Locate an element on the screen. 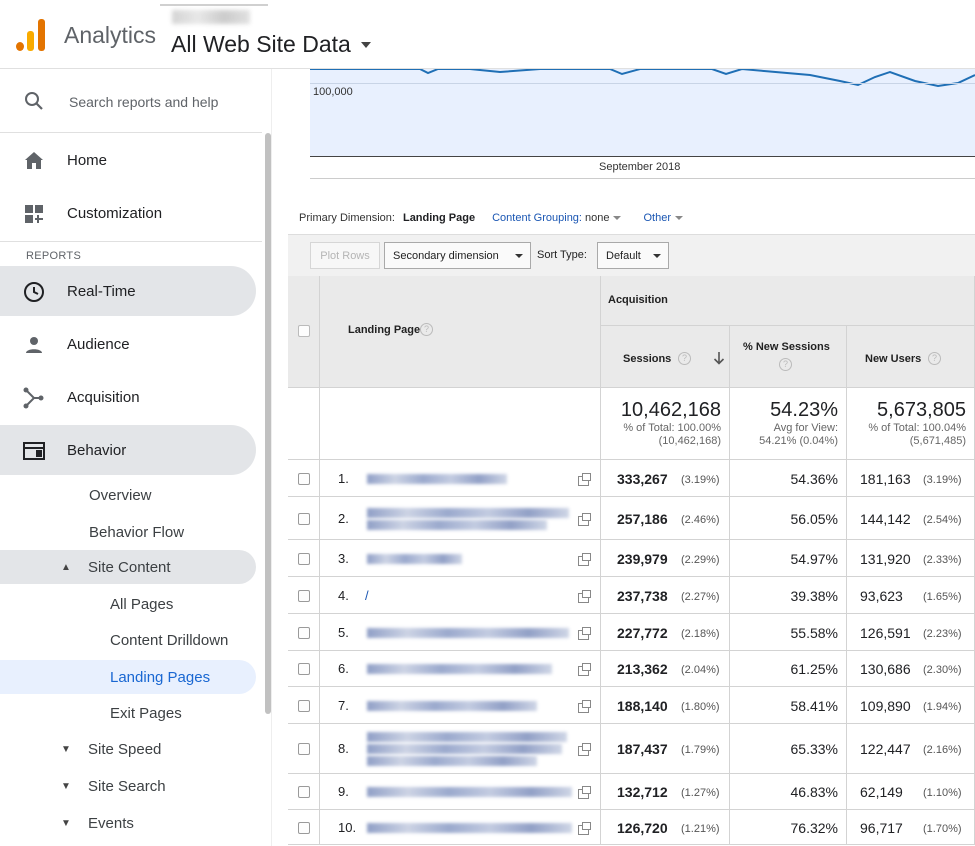  sidebar-item-real-time: Real-Time is located at coordinates (128, 291).